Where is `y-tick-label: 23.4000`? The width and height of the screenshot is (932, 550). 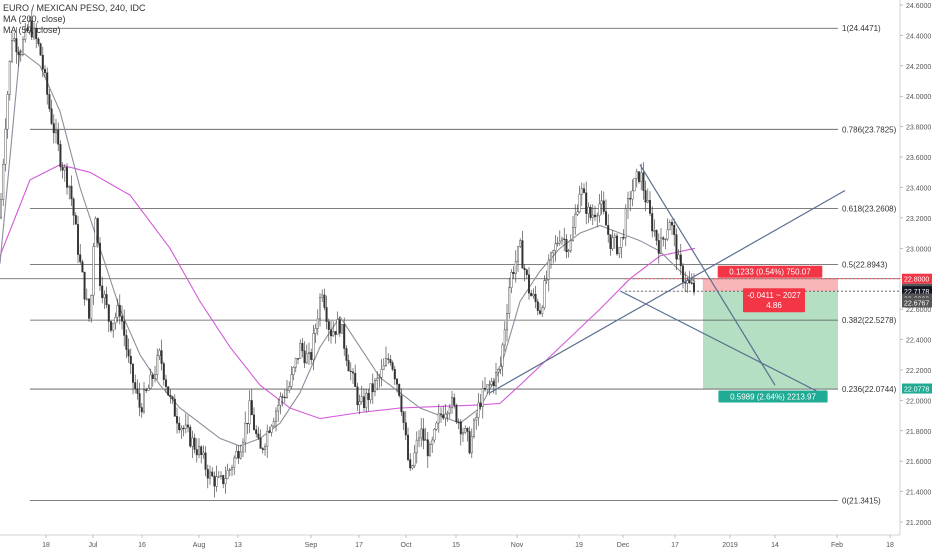
y-tick-label: 23.4000 is located at coordinates (918, 188).